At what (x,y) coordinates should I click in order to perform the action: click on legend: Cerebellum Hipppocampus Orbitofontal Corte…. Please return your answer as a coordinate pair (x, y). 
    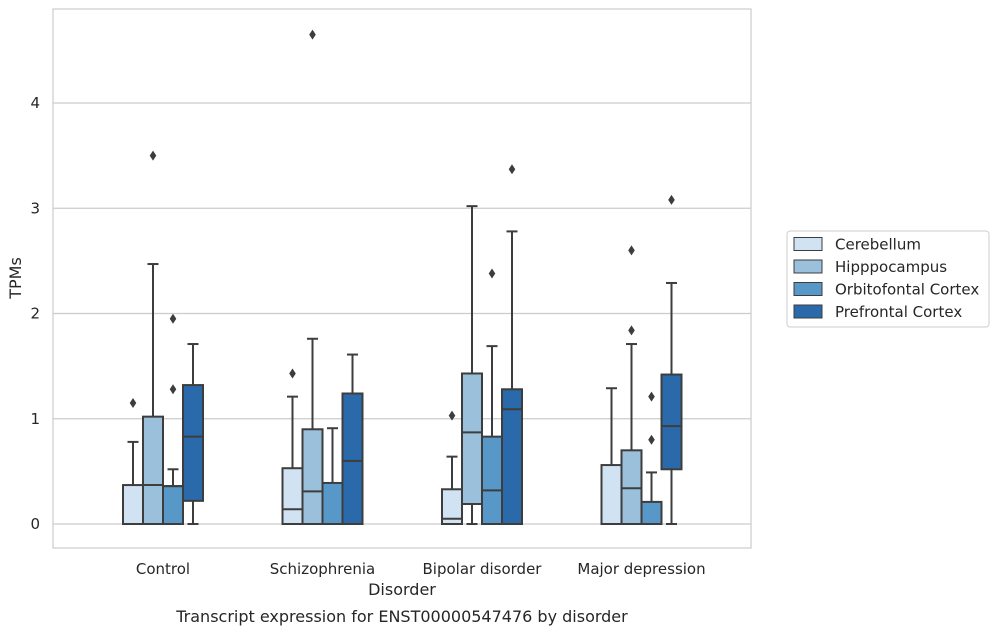
    Looking at the image, I should click on (888, 279).